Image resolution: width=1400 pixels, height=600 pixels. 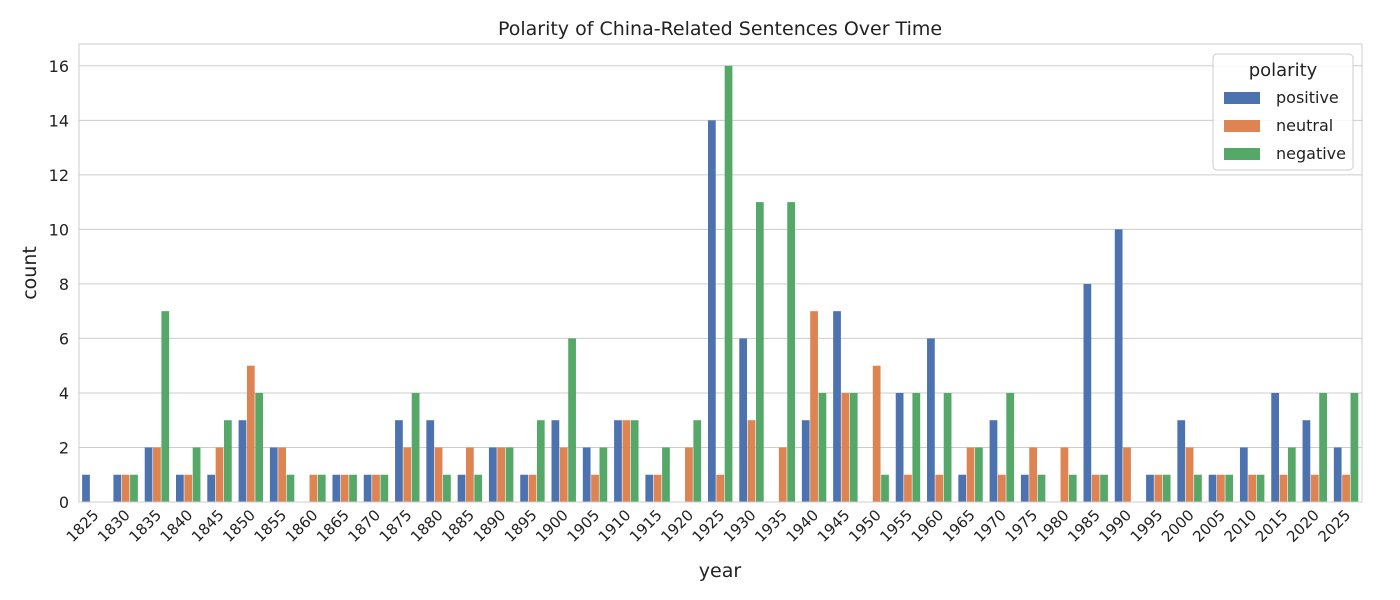 What do you see at coordinates (1275, 447) in the screenshot?
I see `bar-positive-2015` at bounding box center [1275, 447].